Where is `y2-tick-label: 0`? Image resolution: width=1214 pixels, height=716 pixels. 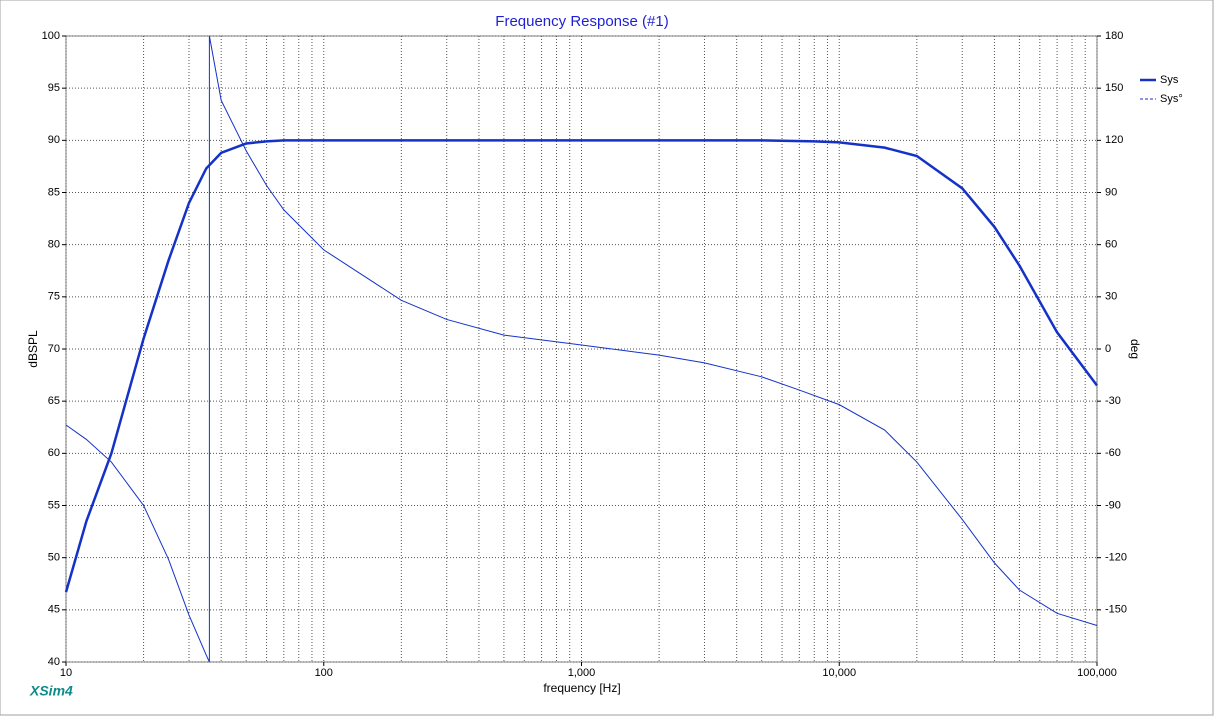 y2-tick-label: 0 is located at coordinates (1108, 349).